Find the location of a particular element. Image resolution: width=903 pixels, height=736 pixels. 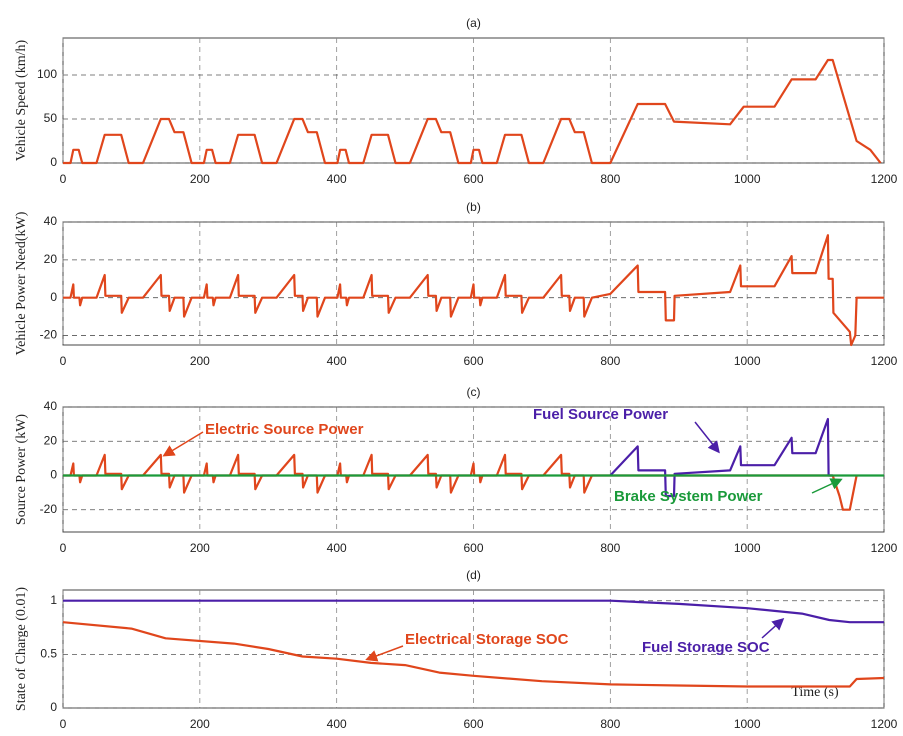

annotation: Brake System Power is located at coordinates (688, 496).